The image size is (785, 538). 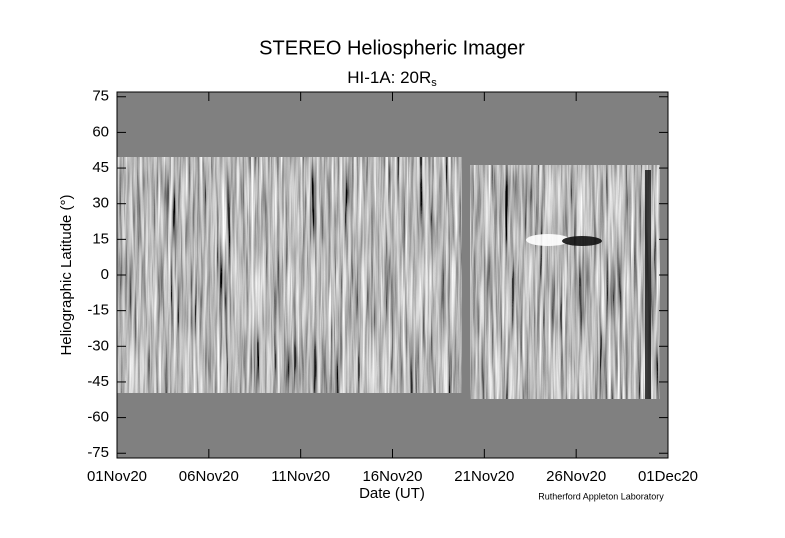 What do you see at coordinates (300, 476) in the screenshot?
I see `x-tick-label: 11Nov20` at bounding box center [300, 476].